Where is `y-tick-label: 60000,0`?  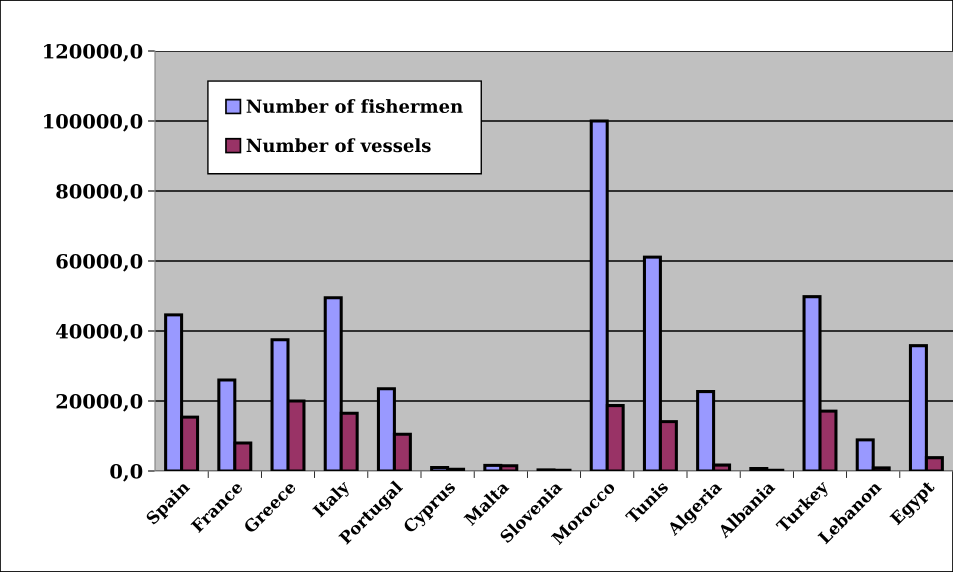
y-tick-label: 60000,0 is located at coordinates (99, 263).